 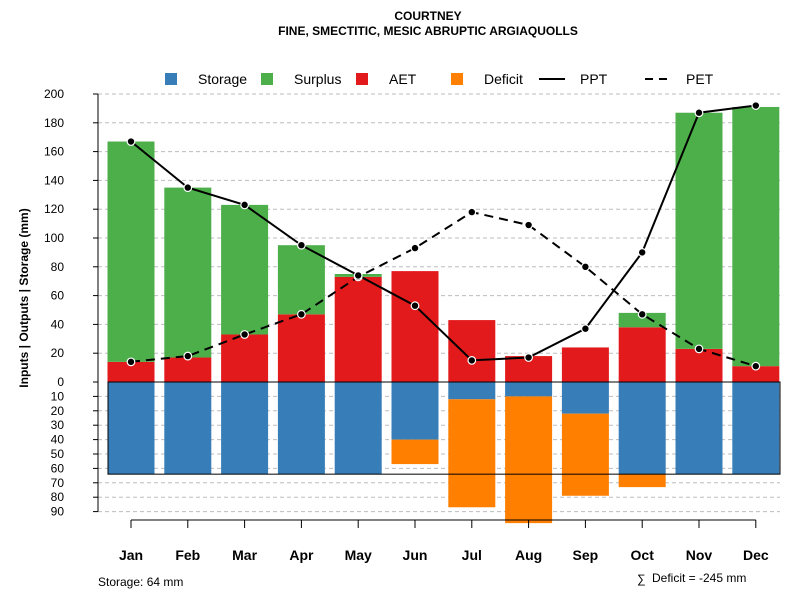 What do you see at coordinates (244, 555) in the screenshot?
I see `x-tick-label: Mar` at bounding box center [244, 555].